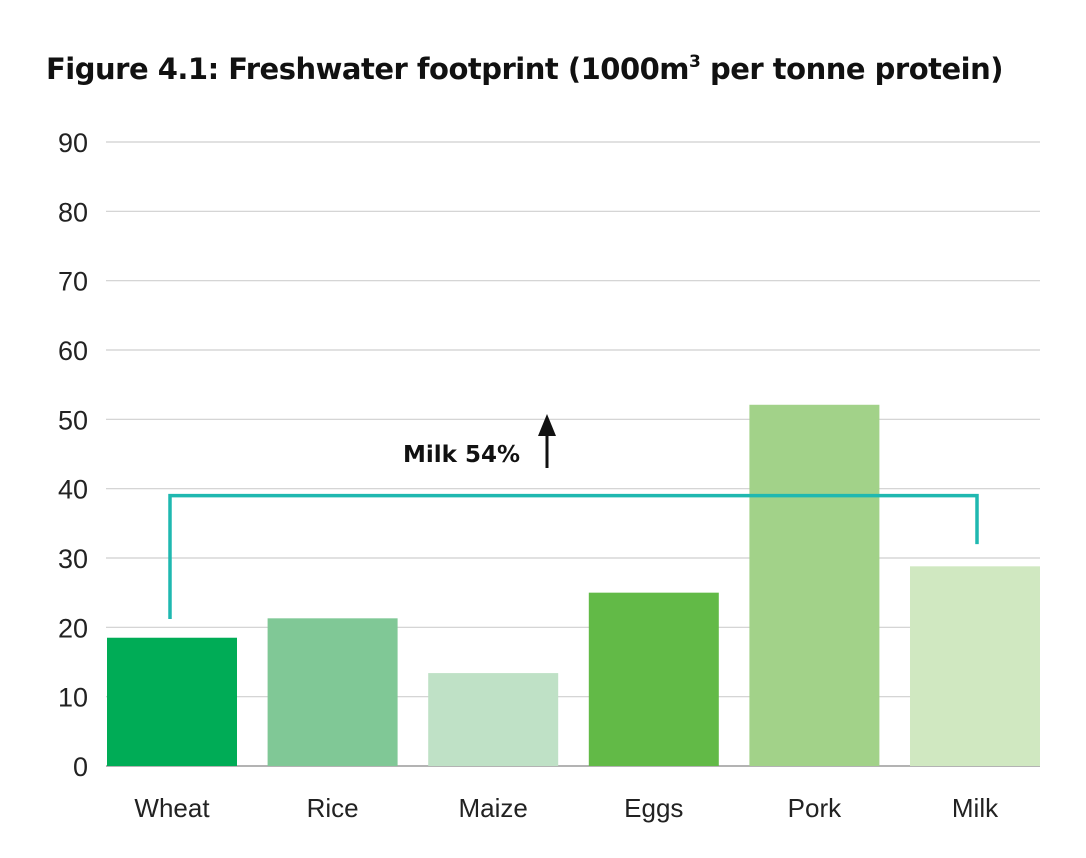  Describe the element at coordinates (573, 556) in the screenshot. I see `comparison-bracket` at that location.